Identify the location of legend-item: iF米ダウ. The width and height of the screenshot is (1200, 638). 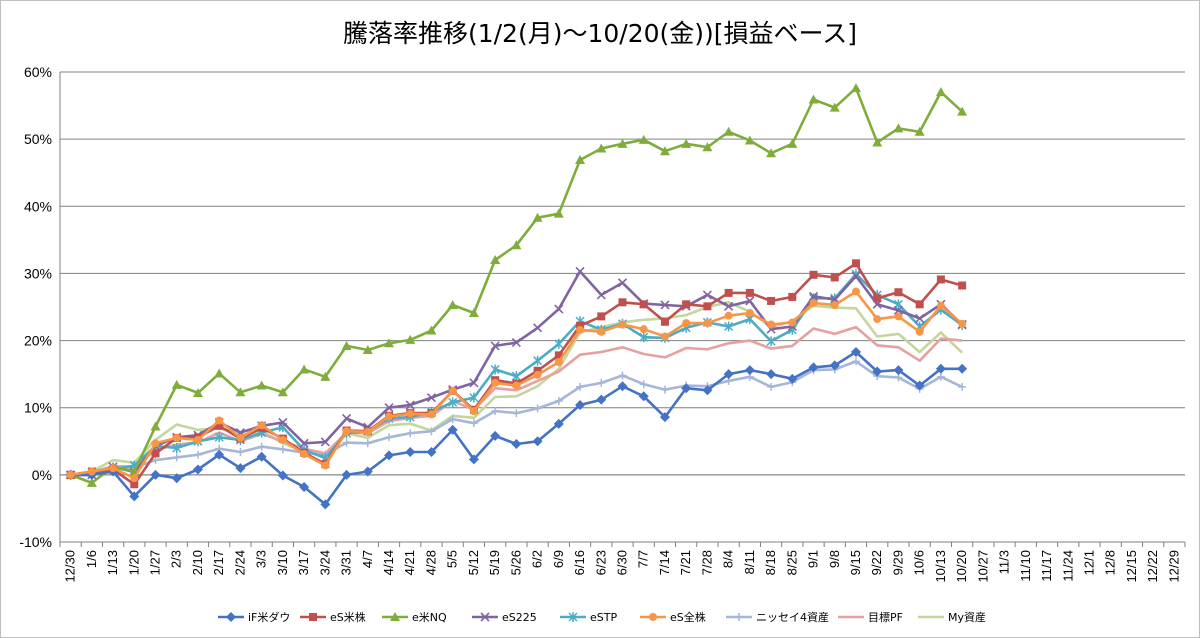
(254, 617).